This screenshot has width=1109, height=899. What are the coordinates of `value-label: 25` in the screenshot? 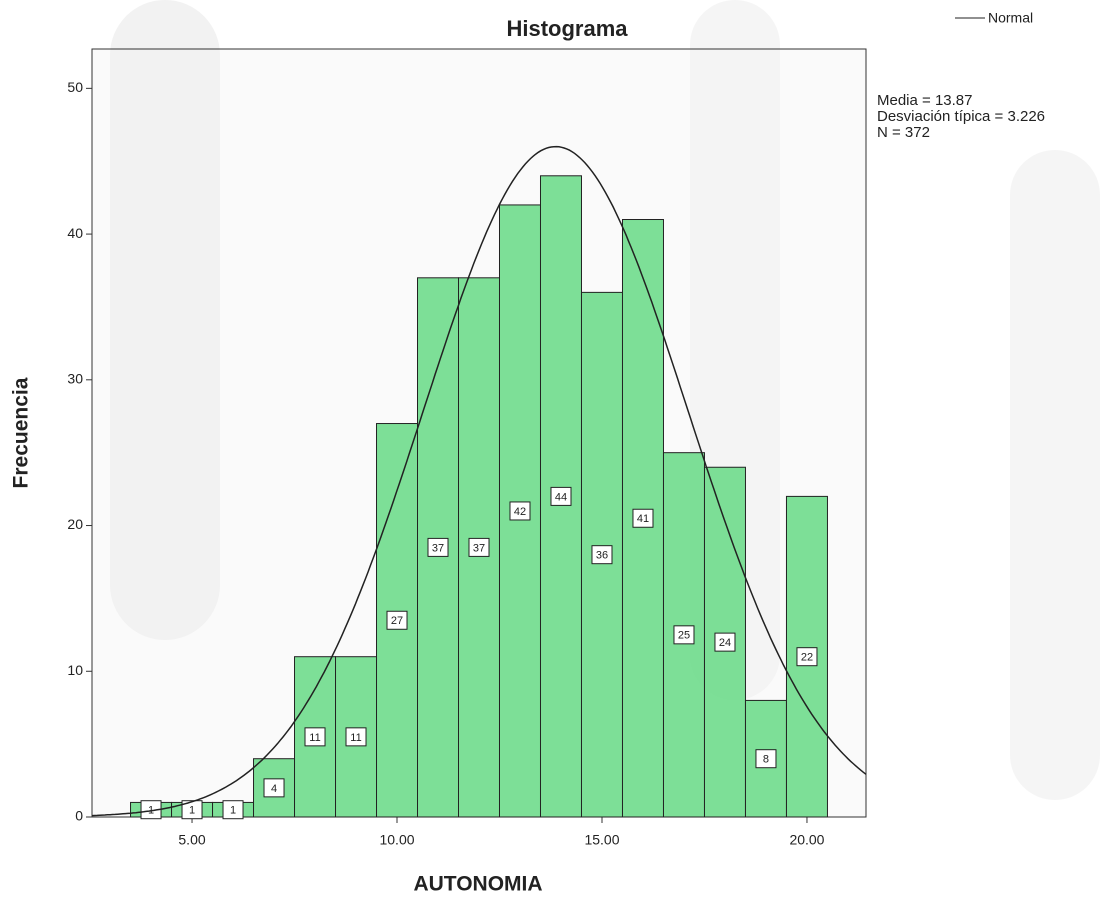 It's located at (684, 636).